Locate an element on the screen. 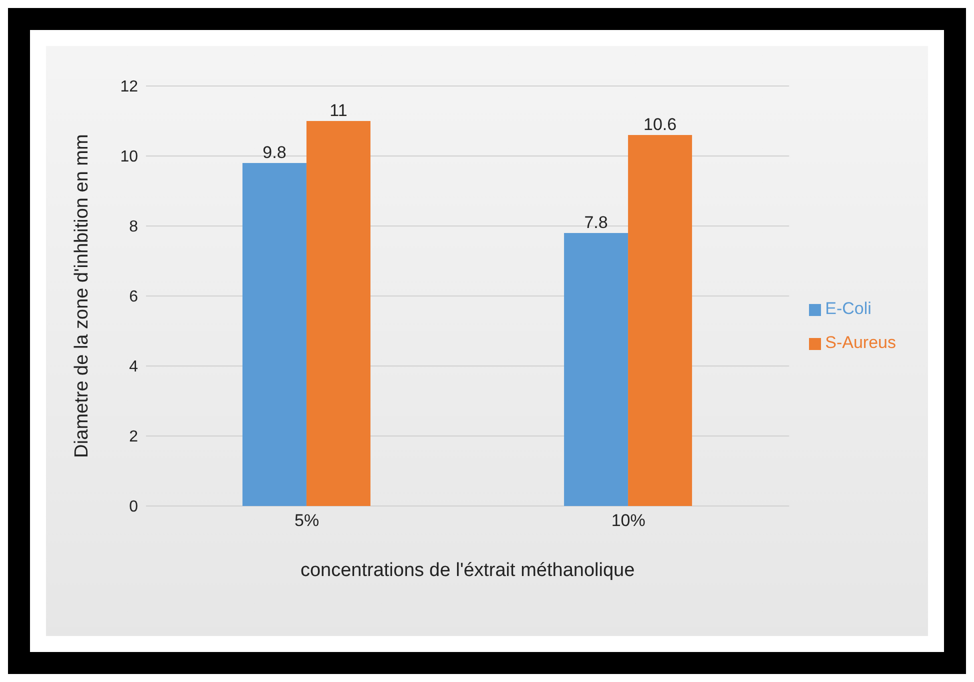 The image size is (974, 682). x-tick-label: 5% is located at coordinates (307, 520).